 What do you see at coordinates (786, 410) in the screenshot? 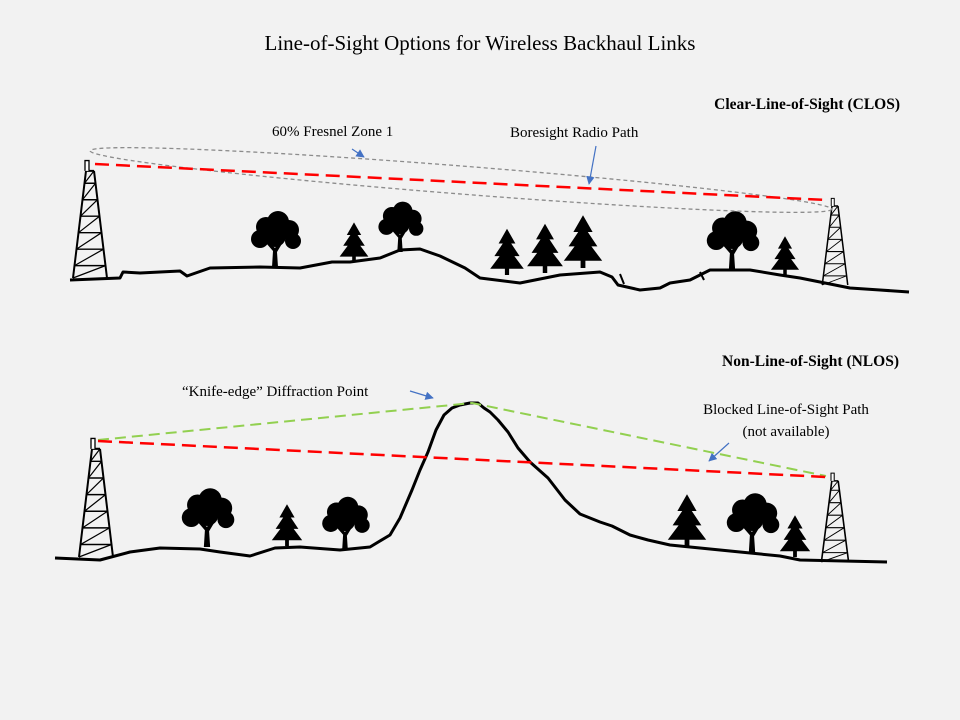
I see `blocked-path-label-line1: Blocked Line-of-Sight Path` at bounding box center [786, 410].